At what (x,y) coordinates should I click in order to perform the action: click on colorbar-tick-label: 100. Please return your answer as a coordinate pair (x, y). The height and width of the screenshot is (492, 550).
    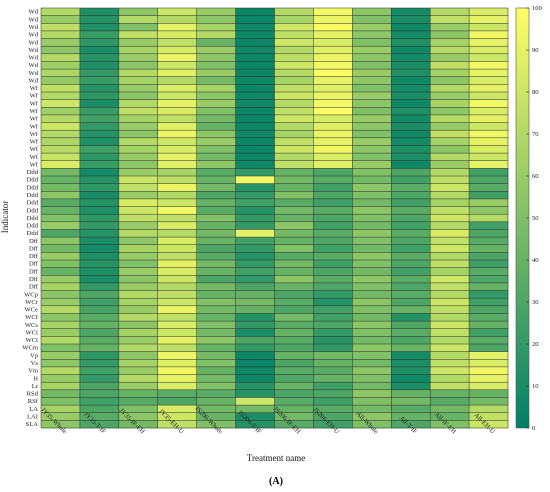
    Looking at the image, I should click on (537, 8).